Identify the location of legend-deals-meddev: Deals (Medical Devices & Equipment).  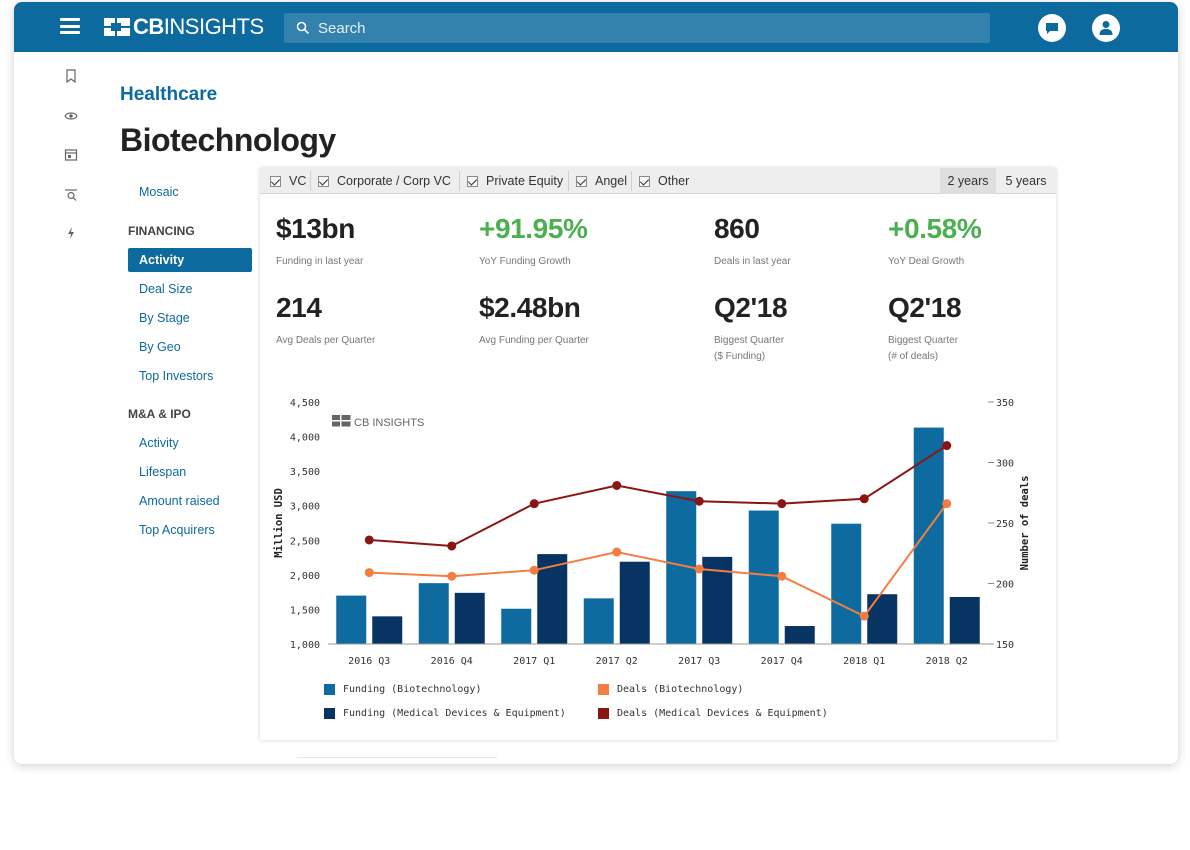
(713, 713).